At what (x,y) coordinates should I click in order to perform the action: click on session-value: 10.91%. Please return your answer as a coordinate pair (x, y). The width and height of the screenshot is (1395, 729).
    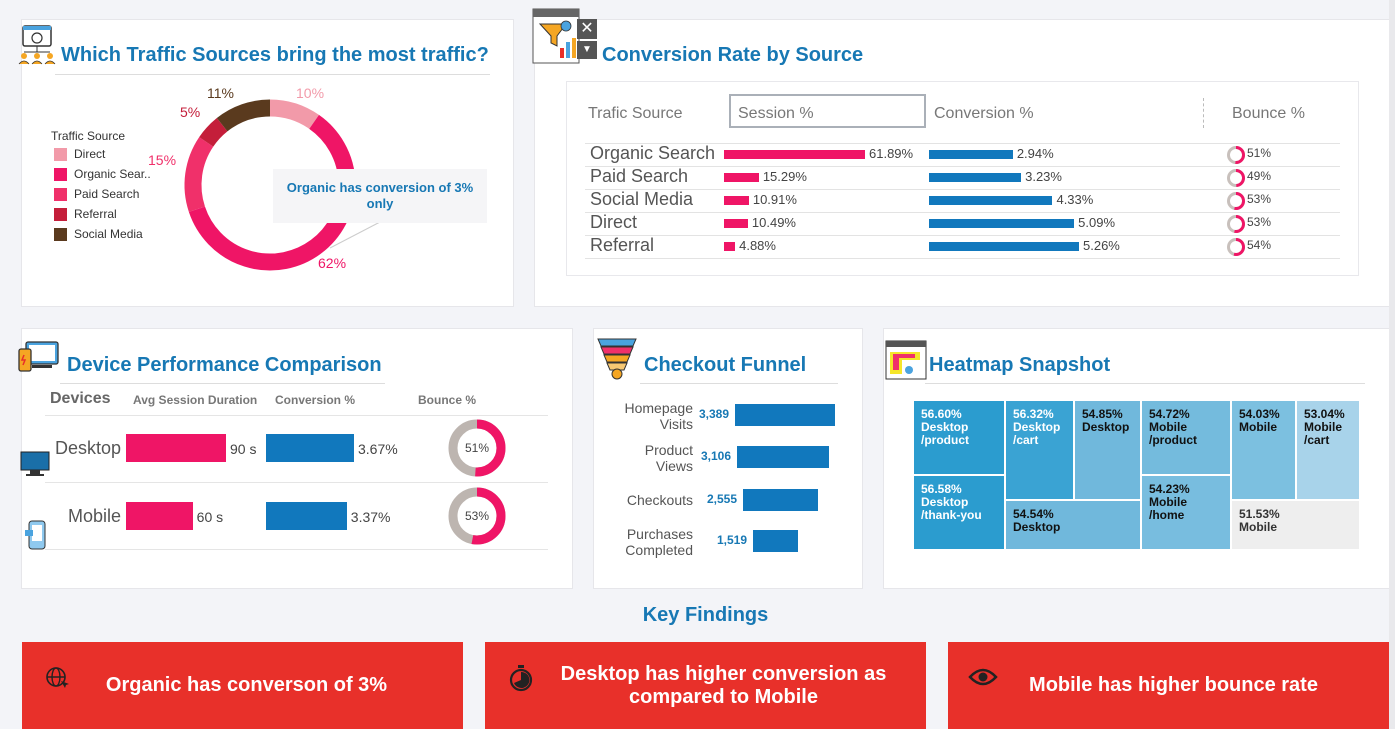
    Looking at the image, I should click on (774, 199).